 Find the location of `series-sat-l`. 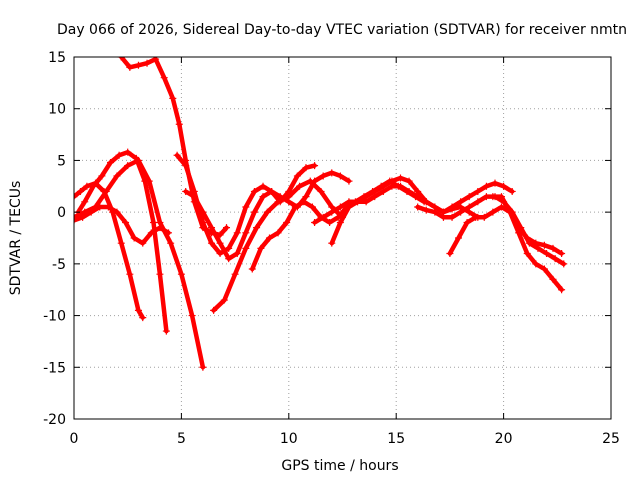

series-sat-l is located at coordinates (491, 230).